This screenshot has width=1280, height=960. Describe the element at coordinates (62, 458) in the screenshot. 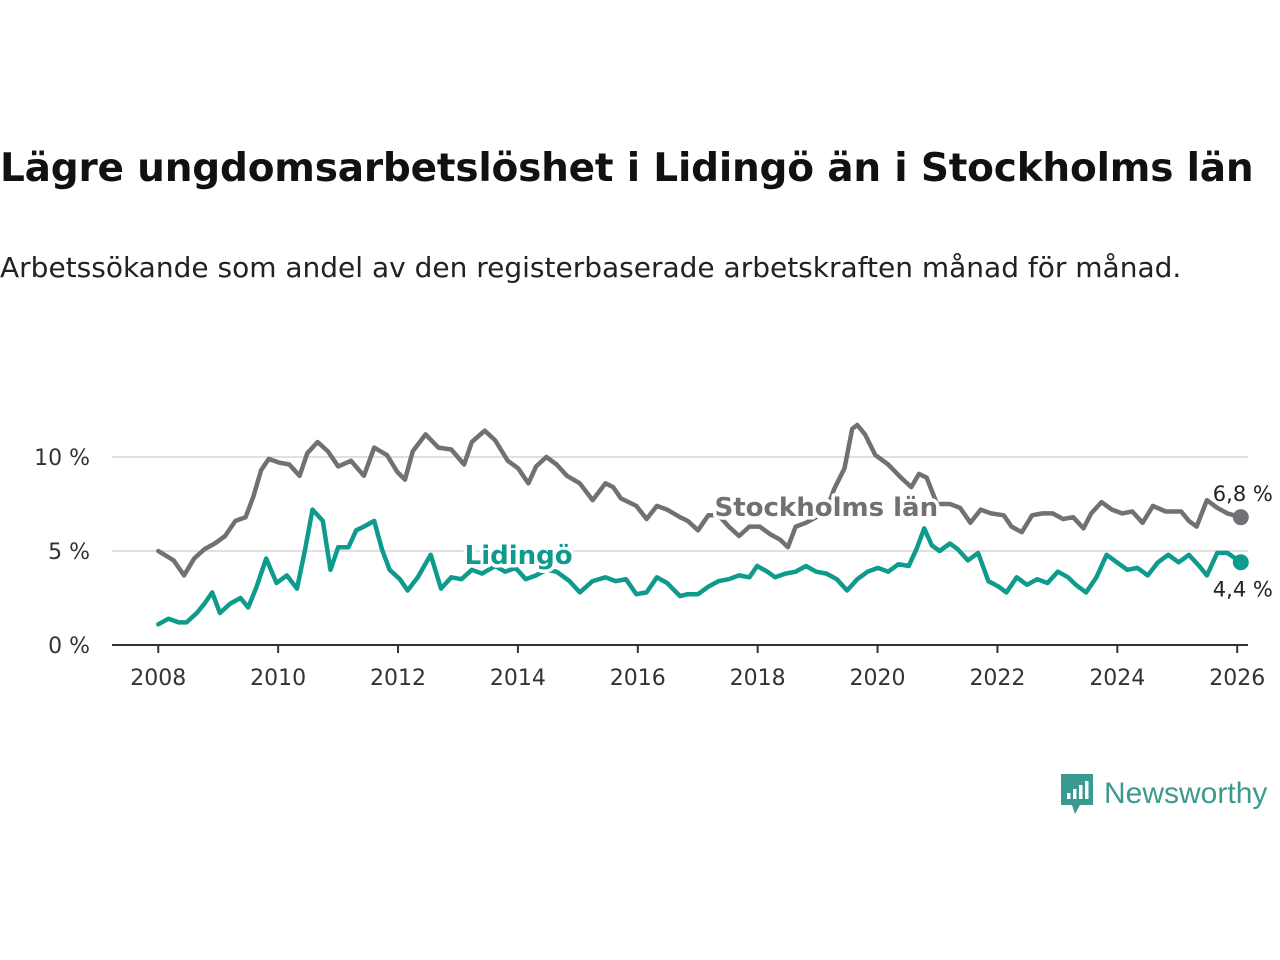

I see `y-tick-label: 10 %` at that location.